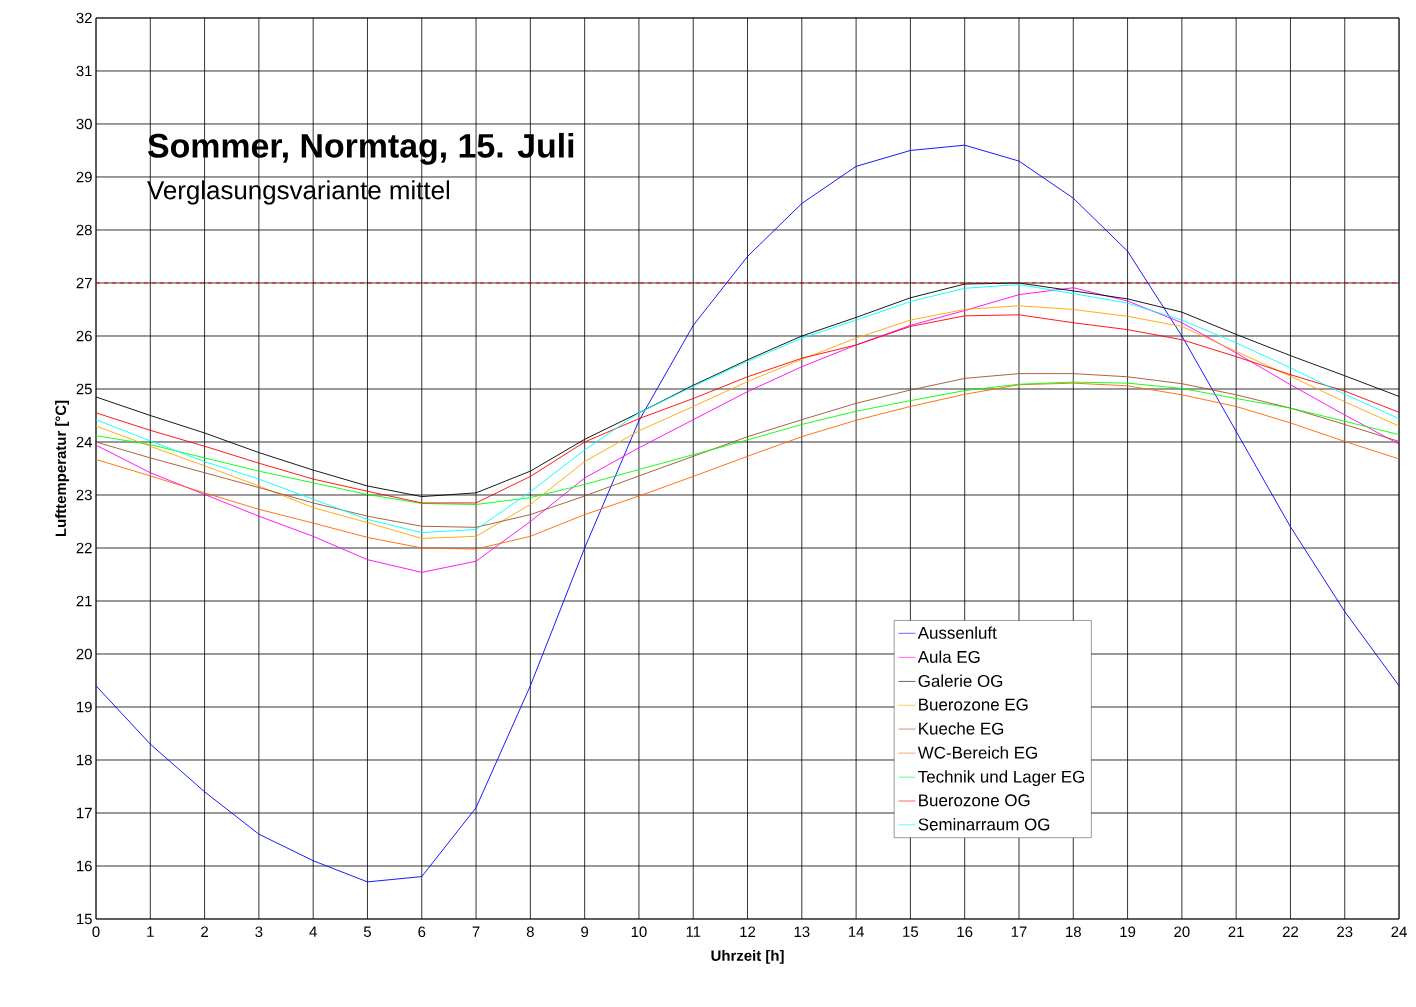 The height and width of the screenshot is (1007, 1416). What do you see at coordinates (973, 704) in the screenshot?
I see `legend-label: Buerozone EG` at bounding box center [973, 704].